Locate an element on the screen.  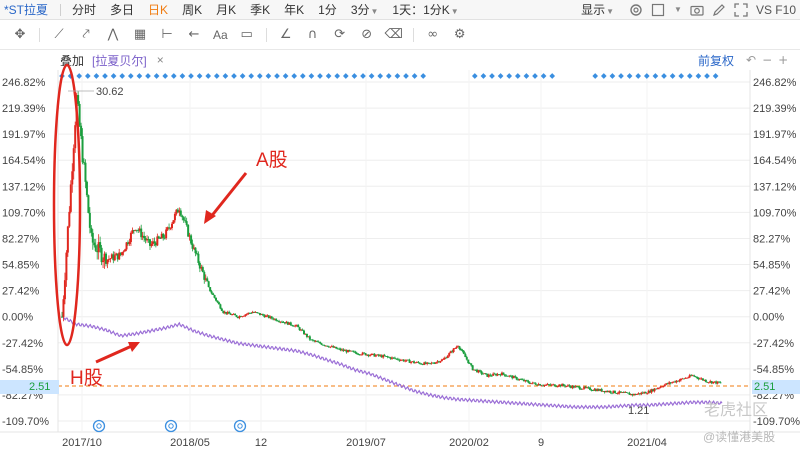
camera-icon is located at coordinates (697, 10).